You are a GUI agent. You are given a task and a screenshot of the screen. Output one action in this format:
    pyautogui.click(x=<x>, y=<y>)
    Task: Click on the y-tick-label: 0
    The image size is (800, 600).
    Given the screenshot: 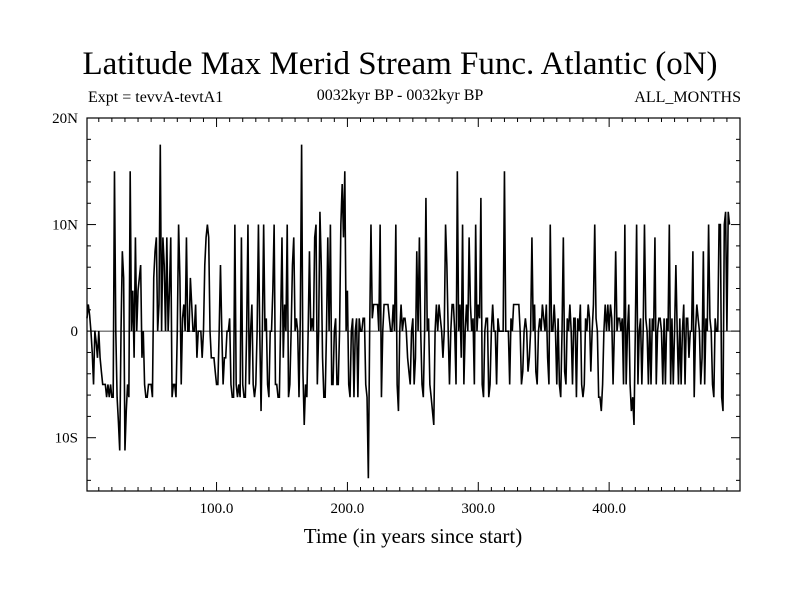 What is the action you would take?
    pyautogui.click(x=75, y=332)
    